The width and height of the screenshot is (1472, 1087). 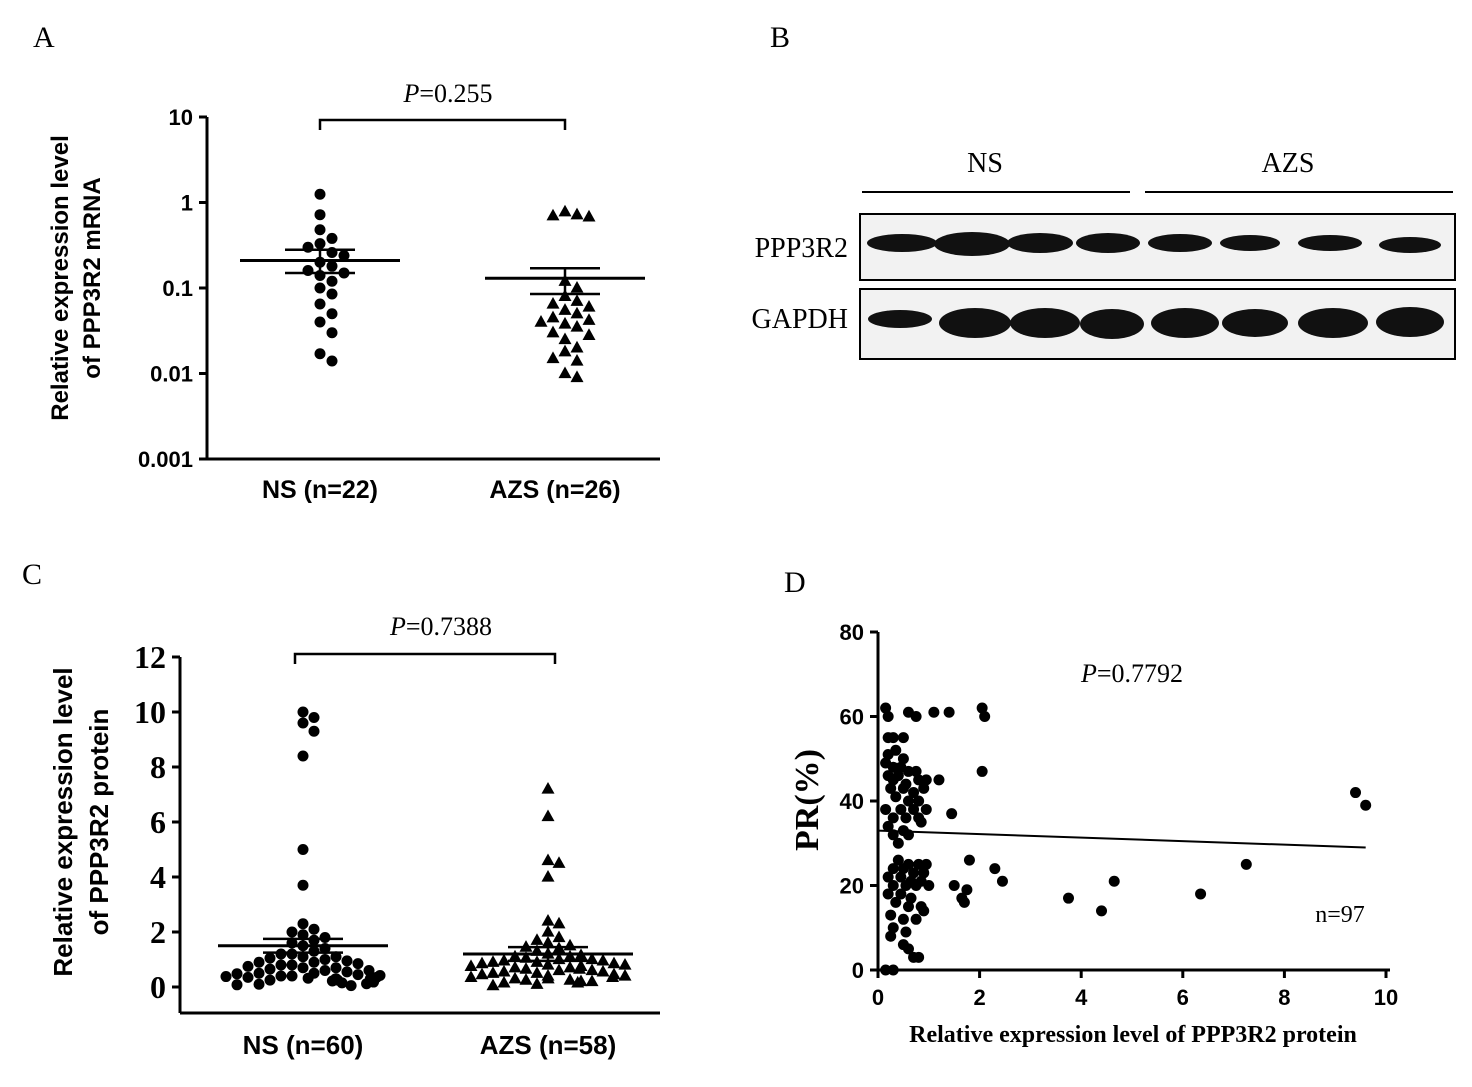 I want to click on panel-a-ylabel: Relative expression level of PPP3R2 mRNA, so click(x=76, y=278).